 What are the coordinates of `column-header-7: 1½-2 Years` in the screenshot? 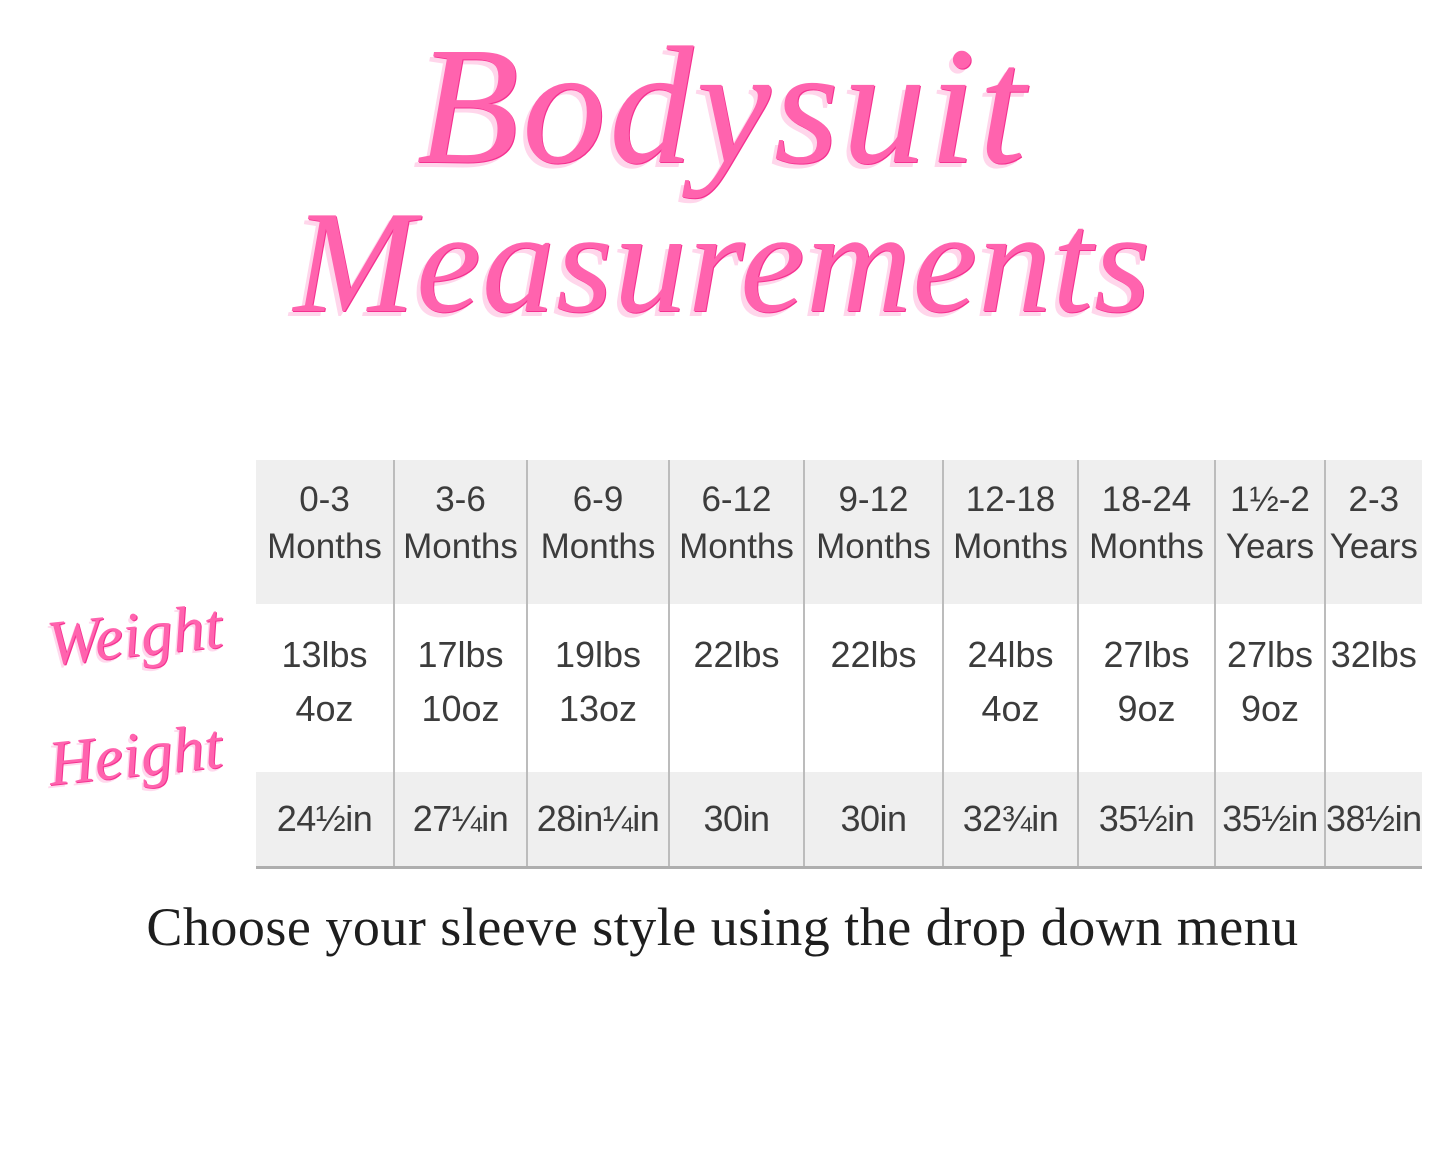 It's located at (1269, 532).